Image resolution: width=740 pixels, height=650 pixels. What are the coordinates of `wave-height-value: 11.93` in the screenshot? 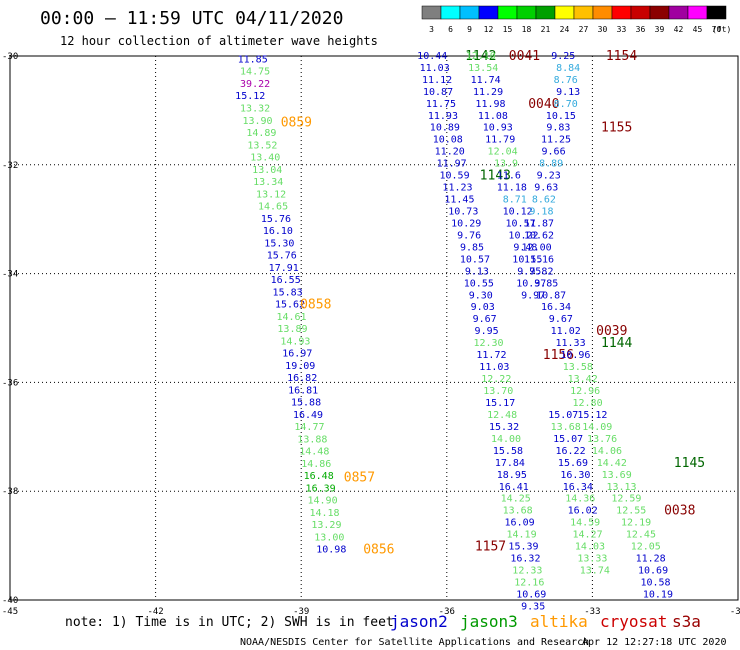 It's located at (443, 116).